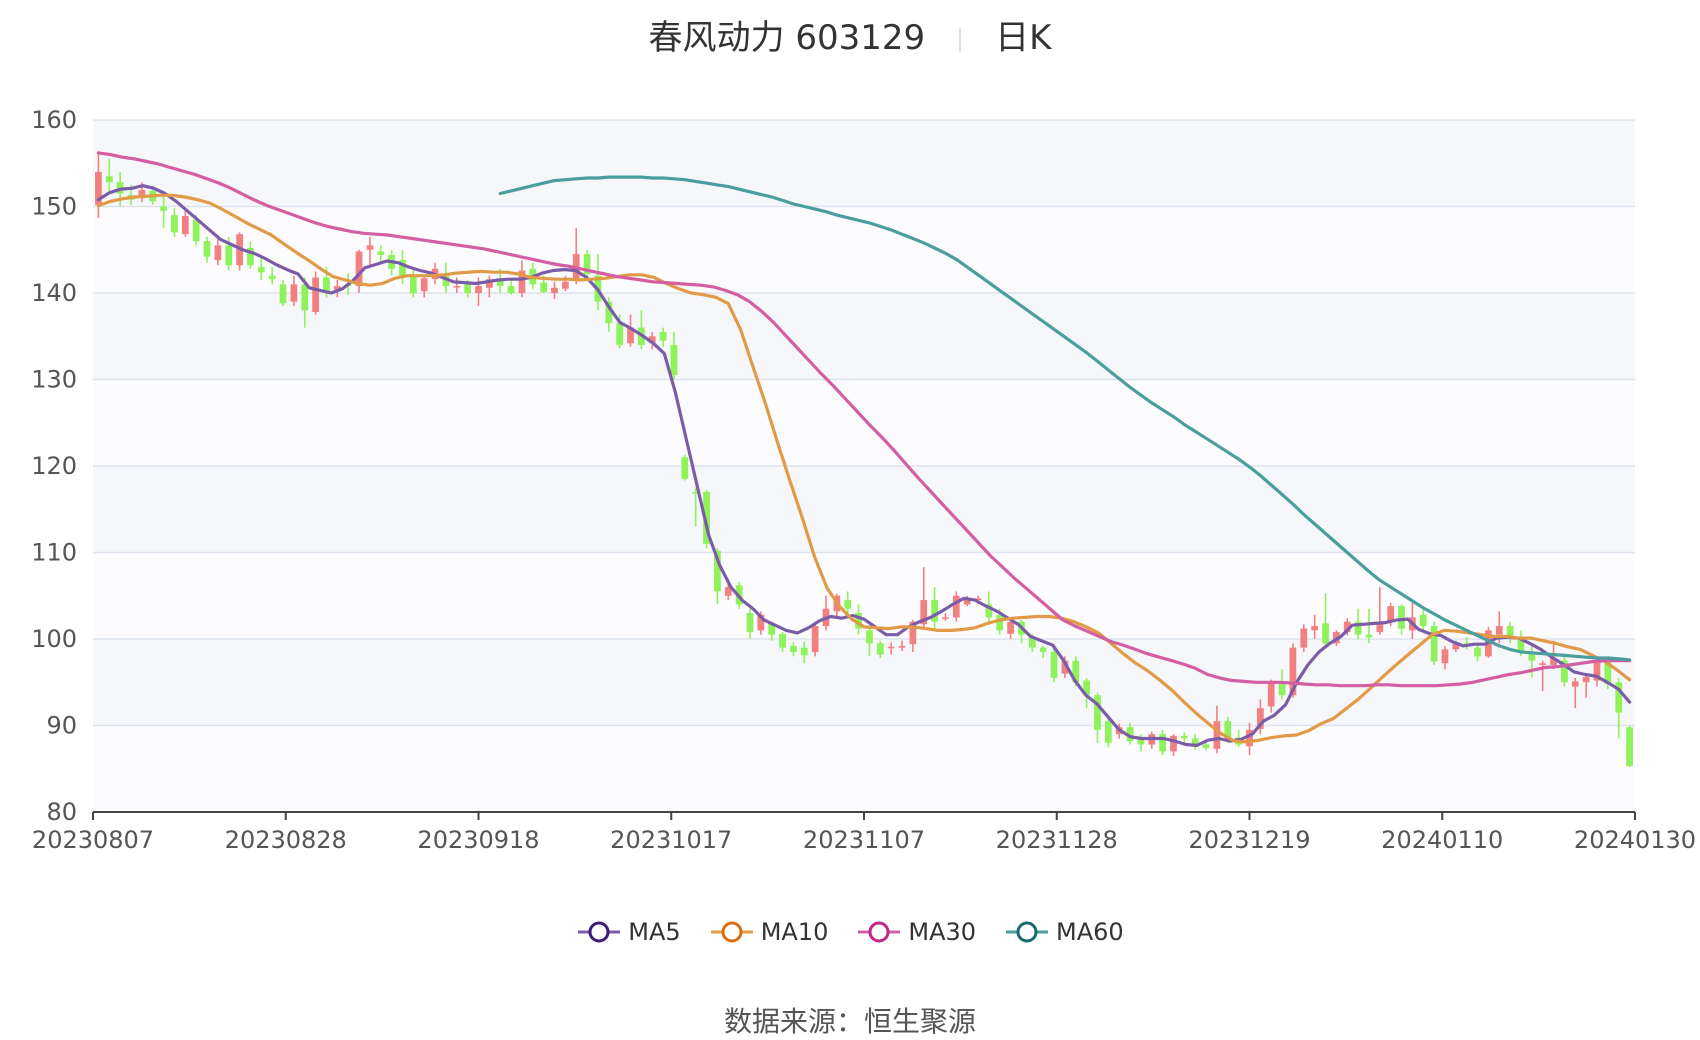 This screenshot has height=1040, width=1700. Describe the element at coordinates (286, 840) in the screenshot. I see `x-tick-label: 20230828` at that location.